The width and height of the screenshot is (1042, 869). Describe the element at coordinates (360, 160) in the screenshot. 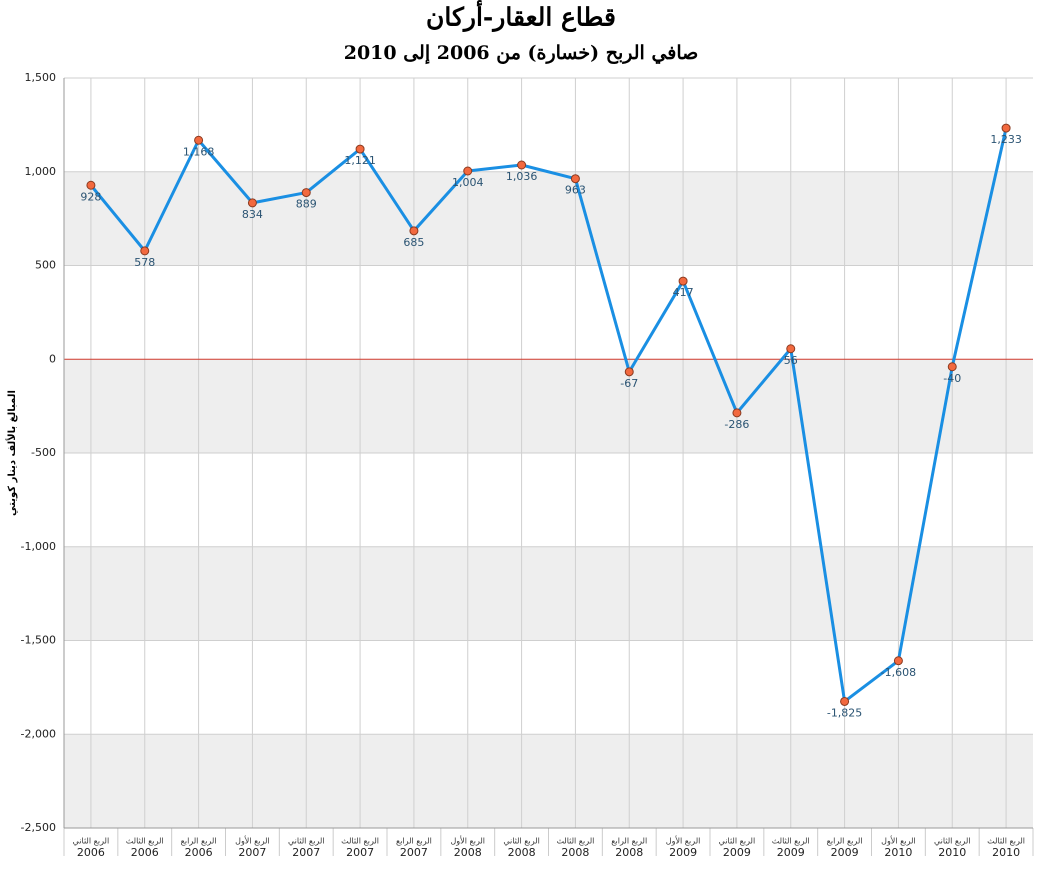

I see `data-label: 1,121` at that location.